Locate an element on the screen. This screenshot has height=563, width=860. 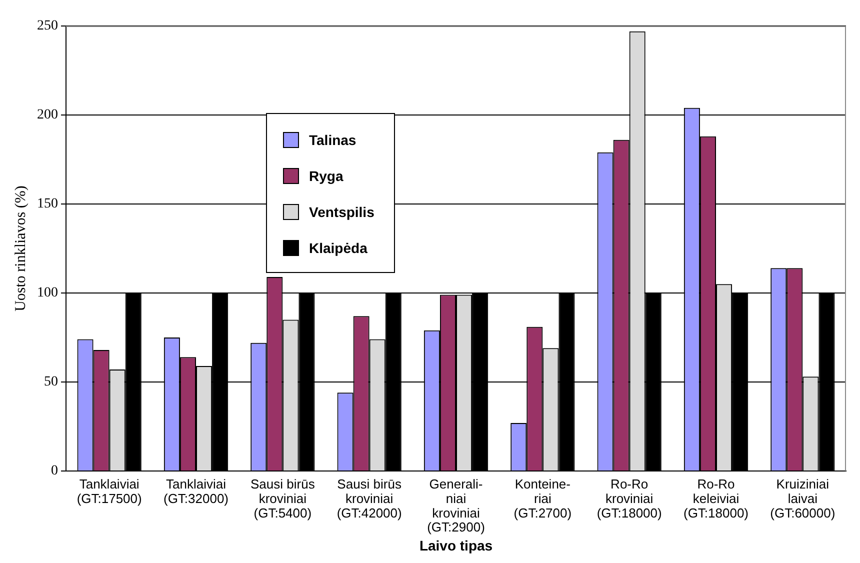
legend-label: Ventspilis is located at coordinates (341, 212).